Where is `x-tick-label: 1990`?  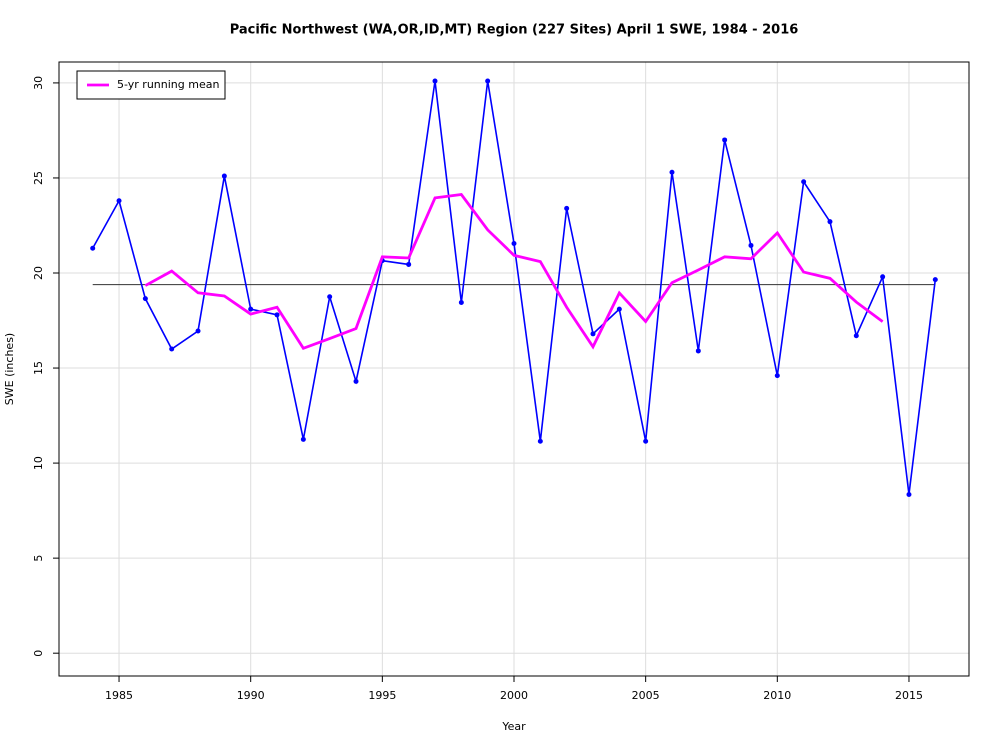
x-tick-label: 1990 is located at coordinates (251, 695).